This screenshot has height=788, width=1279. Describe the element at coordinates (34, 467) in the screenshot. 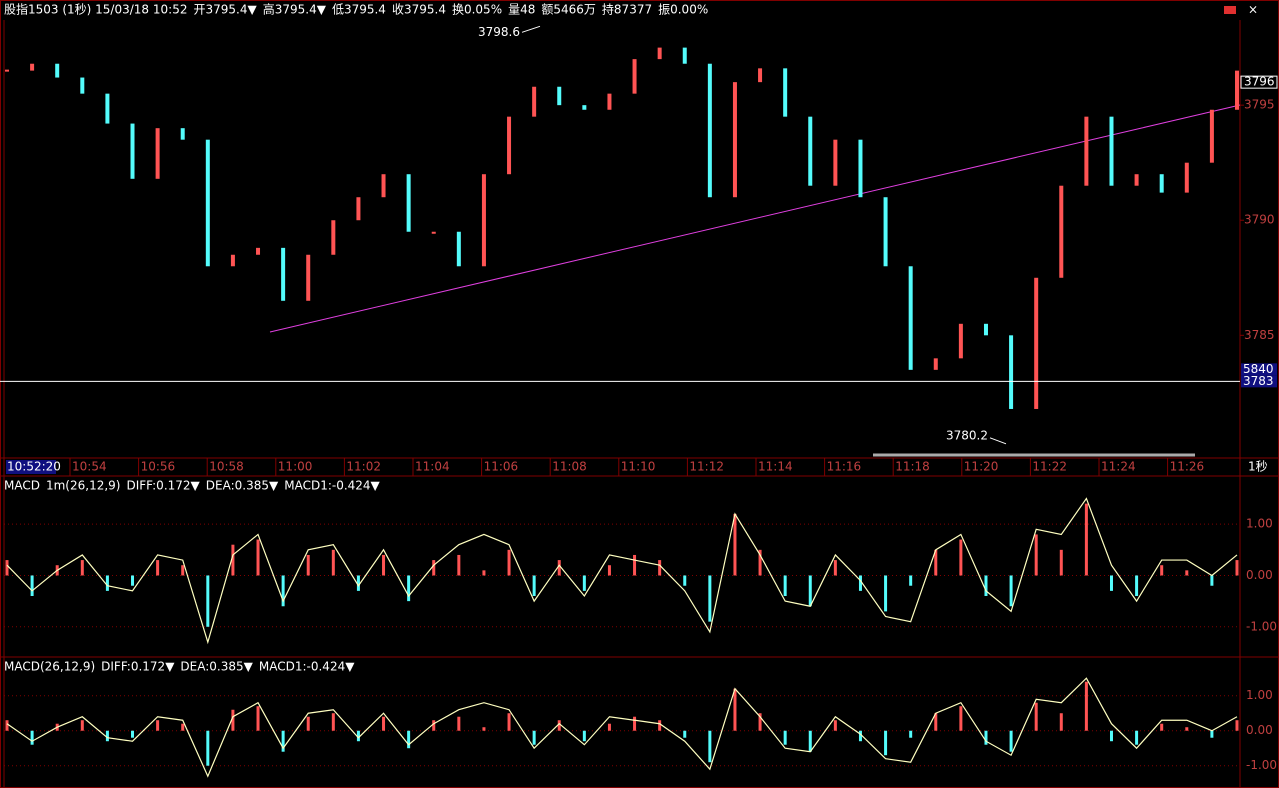

I see `time-label: 10:52:20` at that location.